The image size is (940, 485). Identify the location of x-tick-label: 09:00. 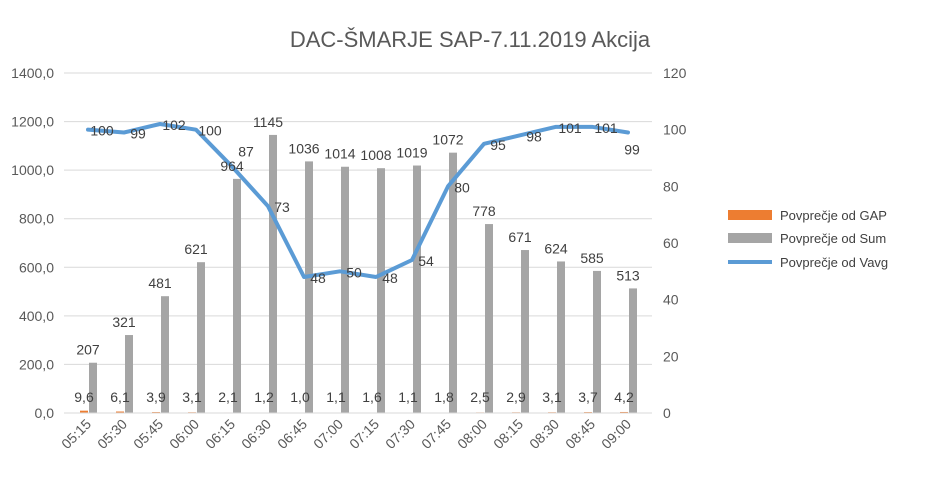
(616, 434).